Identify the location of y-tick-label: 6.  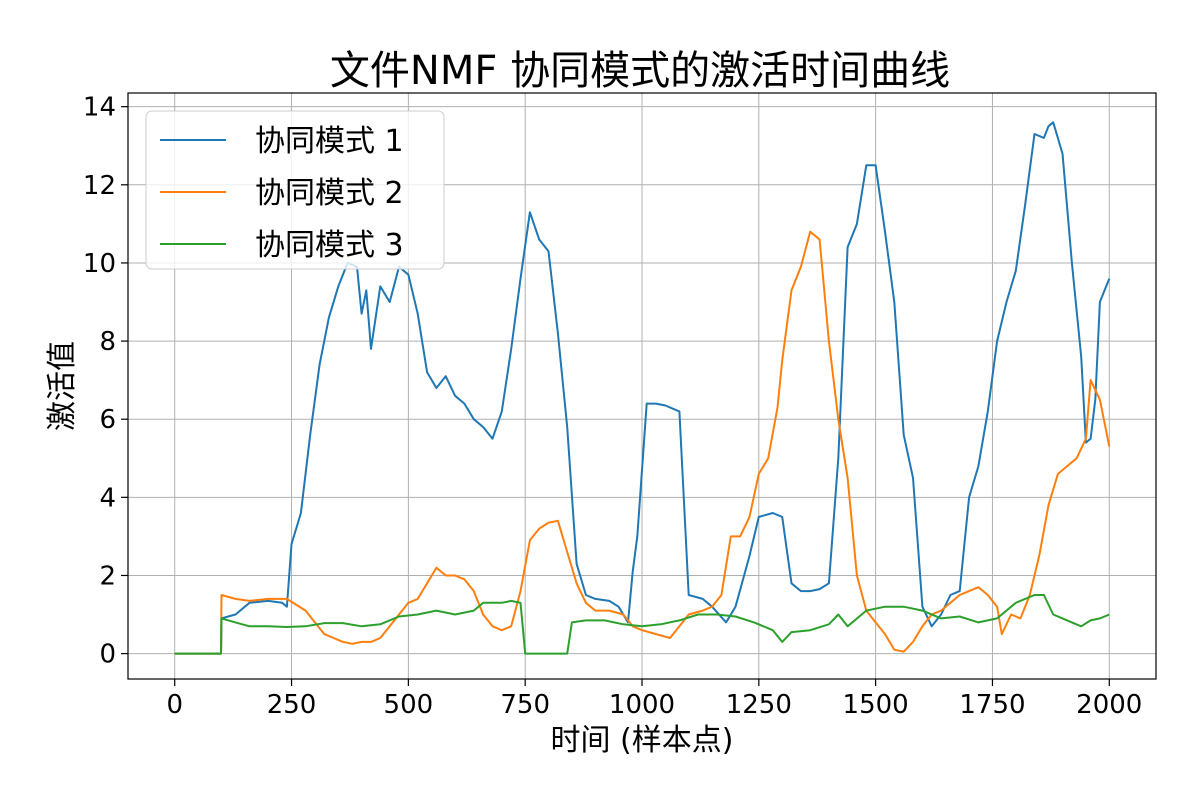
(107, 420).